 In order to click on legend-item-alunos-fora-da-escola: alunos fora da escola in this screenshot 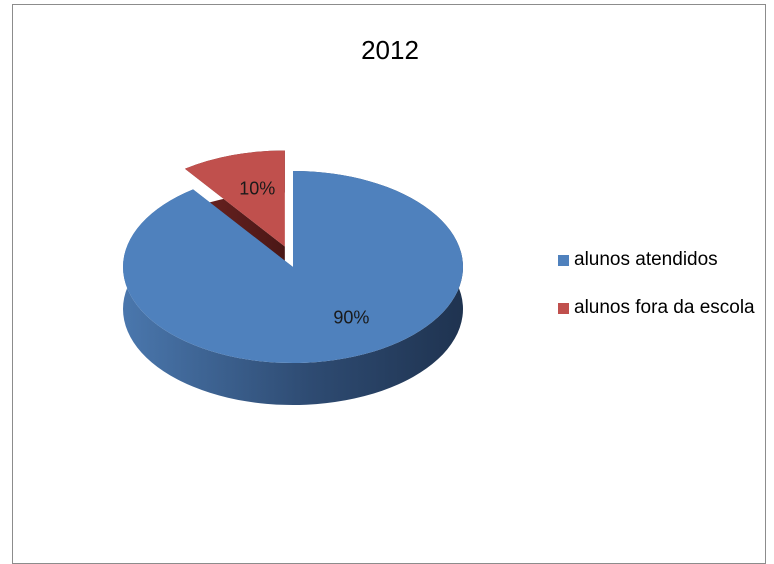, I will do `click(656, 308)`.